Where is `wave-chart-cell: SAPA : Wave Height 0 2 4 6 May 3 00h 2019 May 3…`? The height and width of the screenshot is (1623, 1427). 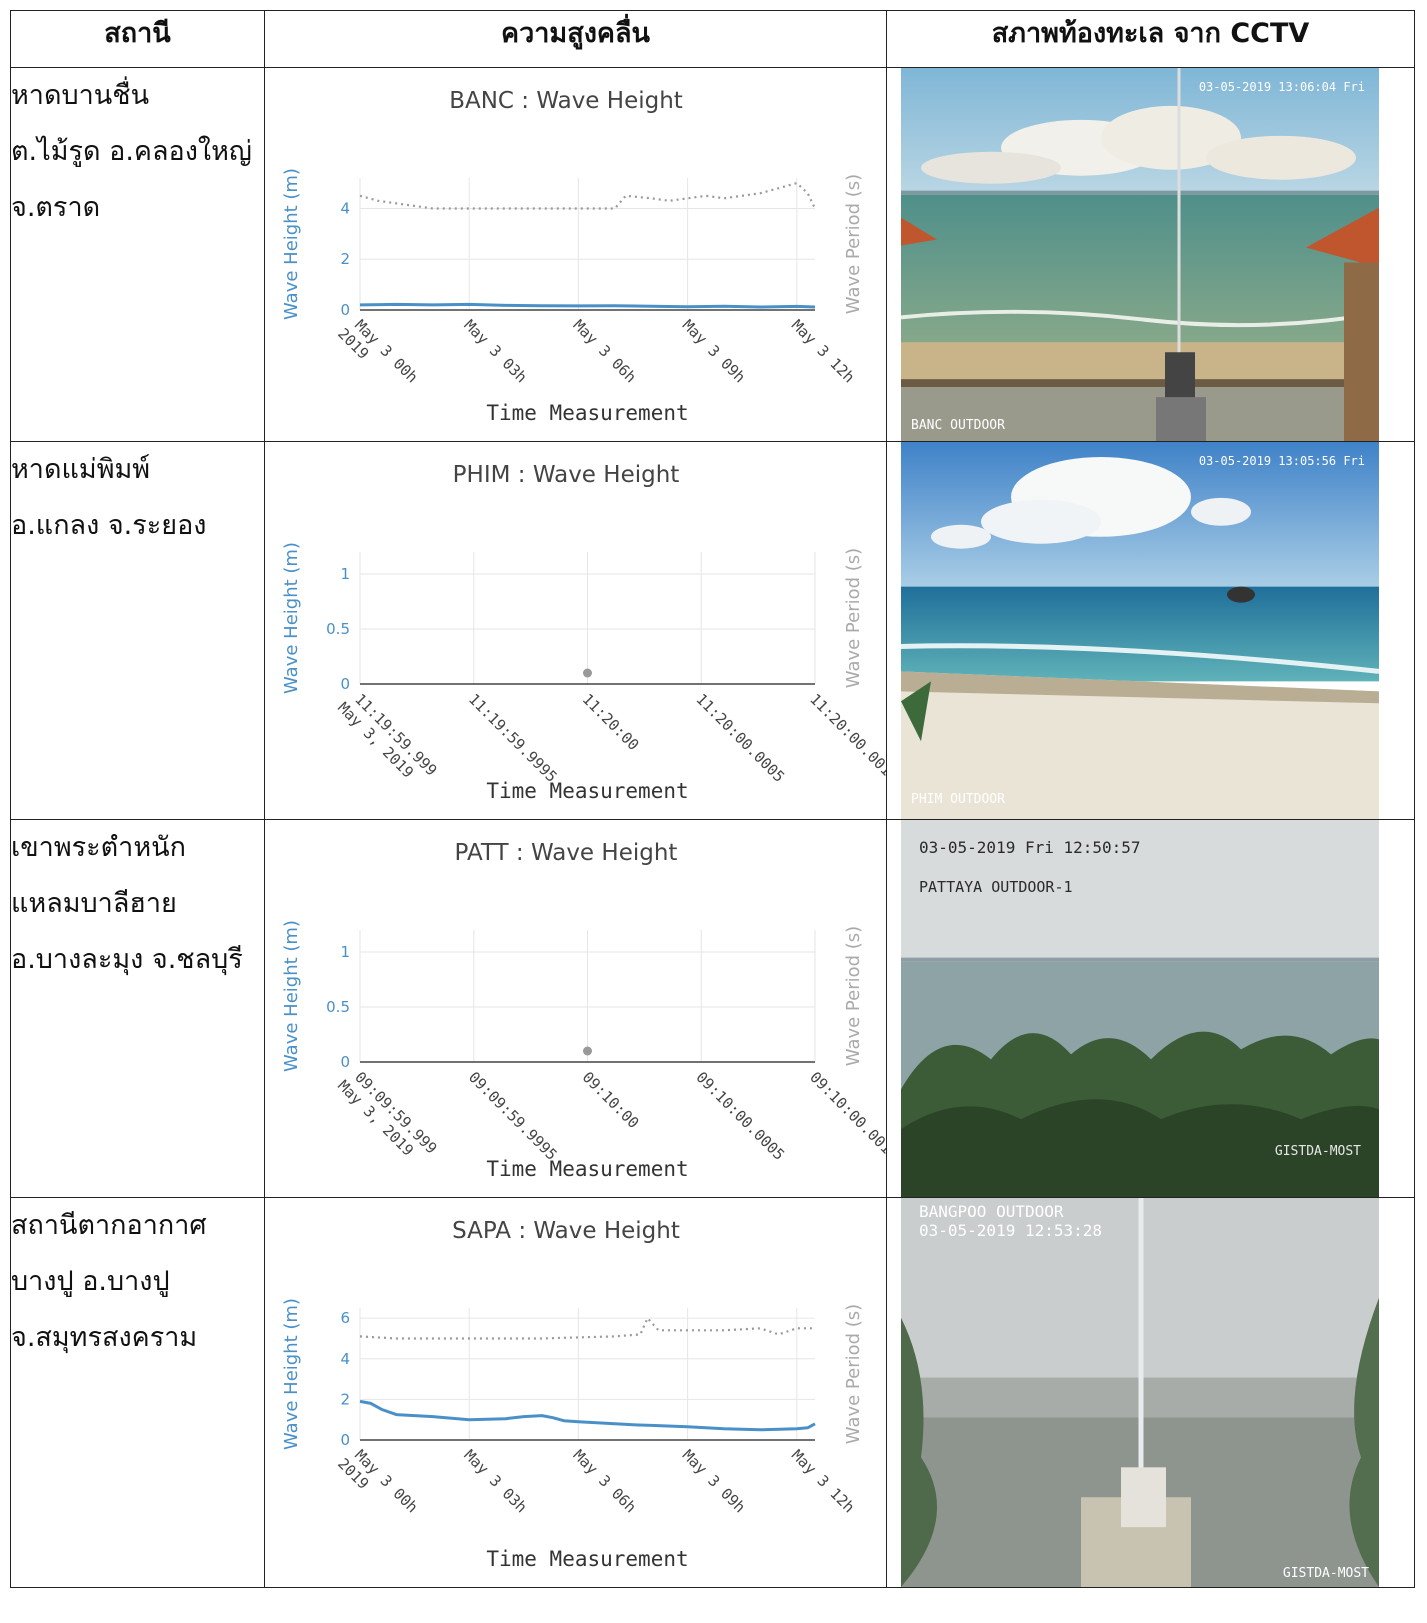
wave-chart-cell: SAPA : Wave Height 0 2 4 6 May 3 00h 2019 May 3… is located at coordinates (575, 1392).